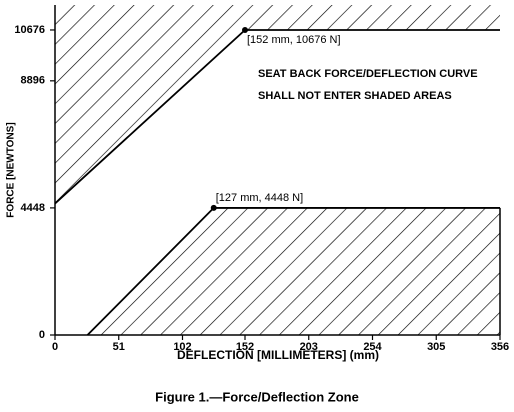 This screenshot has width=514, height=412. Describe the element at coordinates (182, 347) in the screenshot. I see `x-tick-label: 102` at that location.